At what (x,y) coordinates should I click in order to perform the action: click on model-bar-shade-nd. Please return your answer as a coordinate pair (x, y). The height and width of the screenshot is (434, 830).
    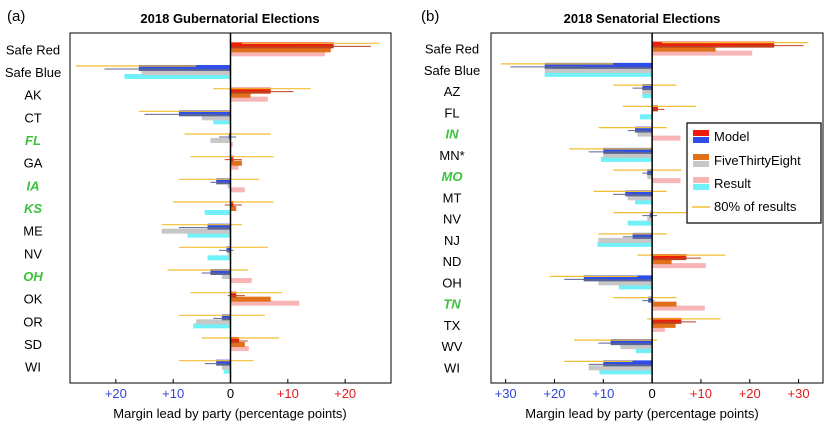
    Looking at the image, I should click on (669, 259).